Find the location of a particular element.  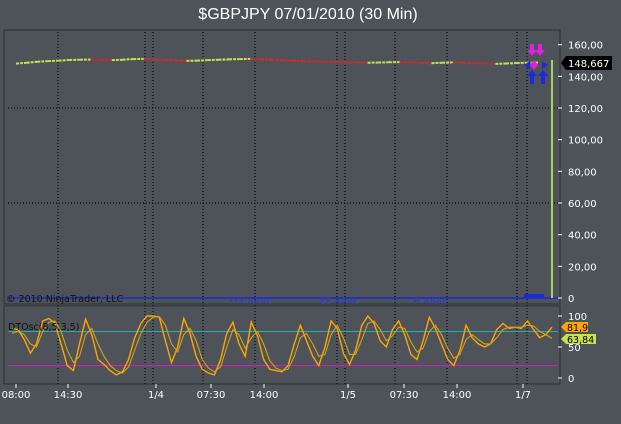

osc-slow-line is located at coordinates (282, 345).